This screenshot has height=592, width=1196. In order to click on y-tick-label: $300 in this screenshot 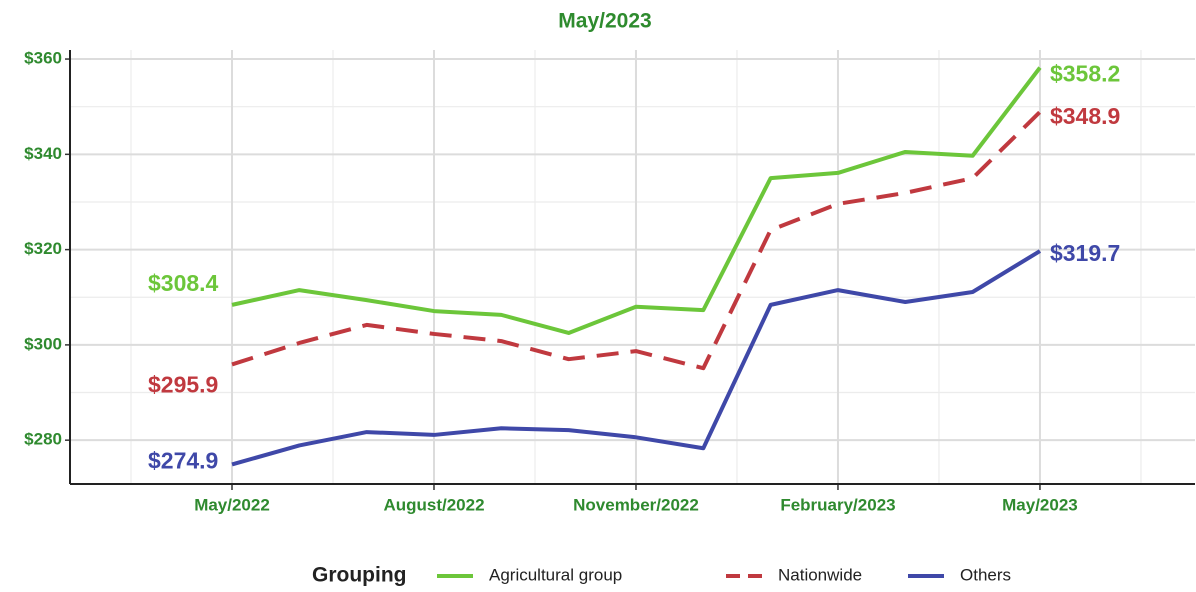, I will do `click(43, 343)`.